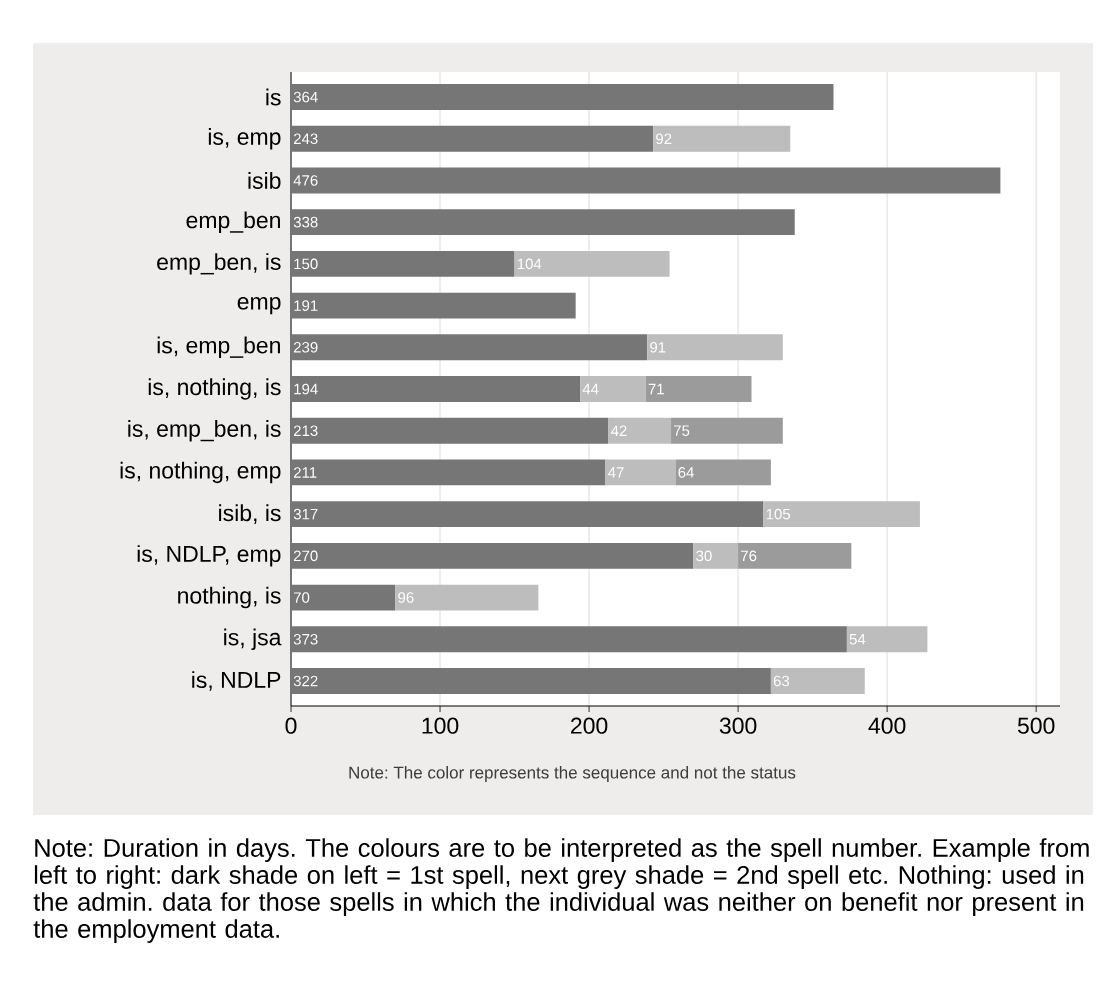  I want to click on data-label: 150, so click(306, 264).